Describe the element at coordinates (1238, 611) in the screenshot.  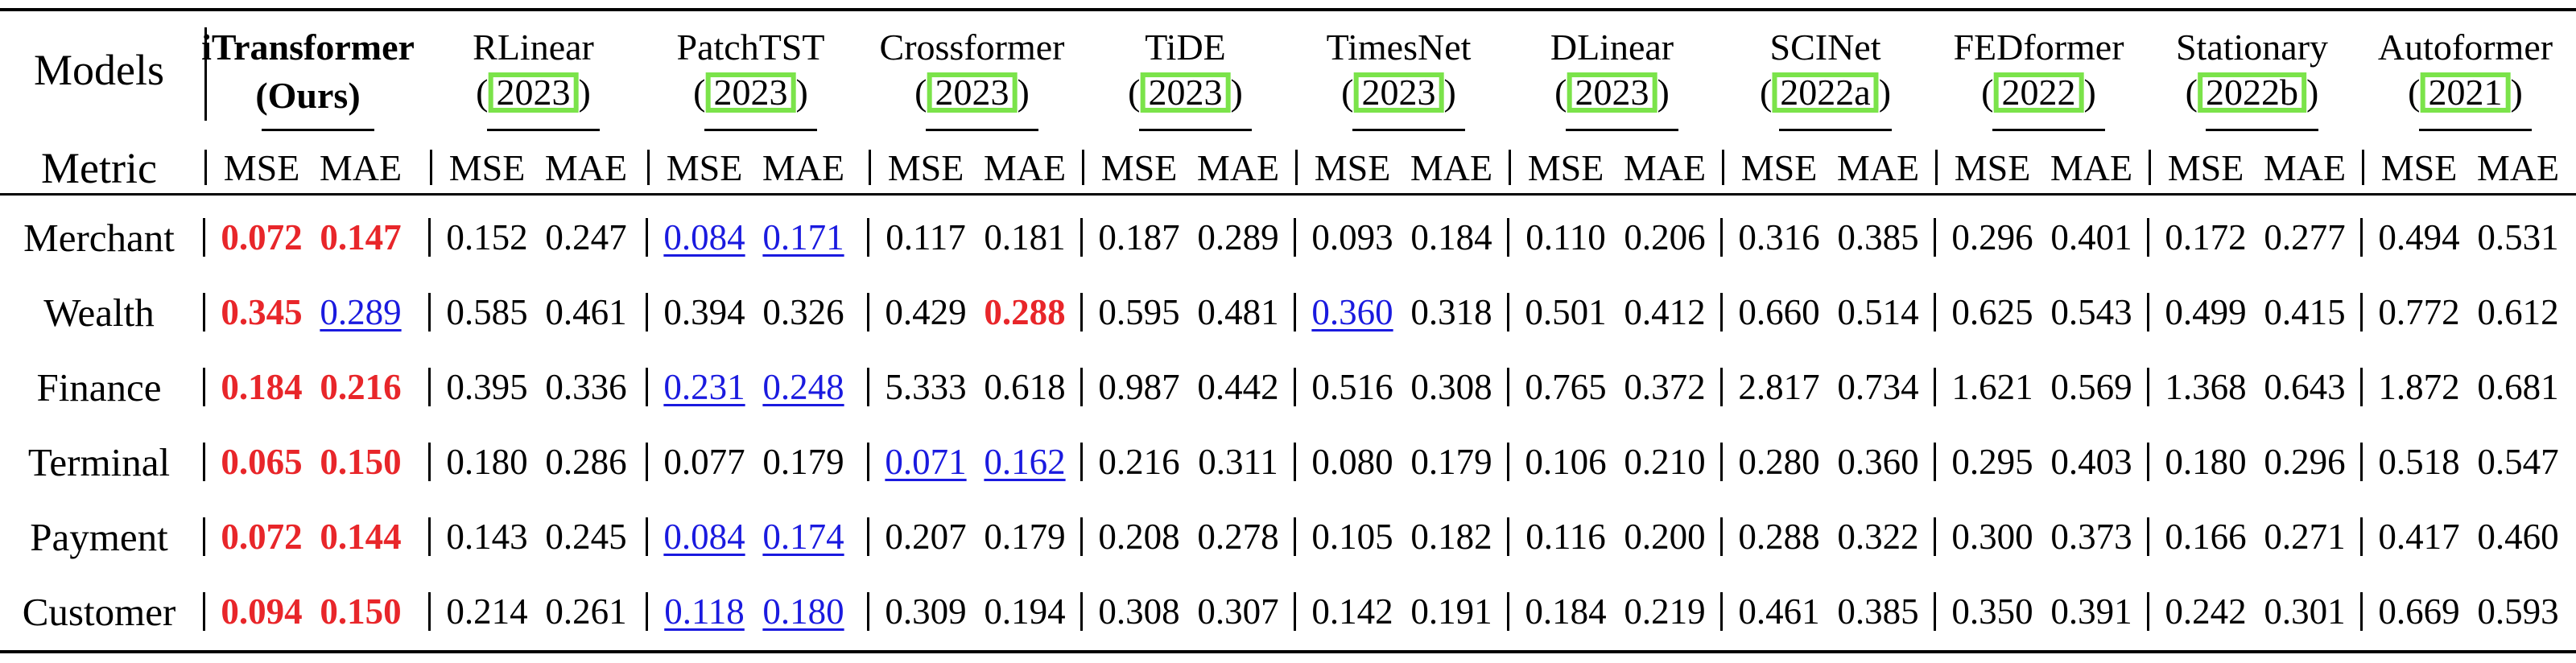
I see `table-cell: 0.307` at that location.